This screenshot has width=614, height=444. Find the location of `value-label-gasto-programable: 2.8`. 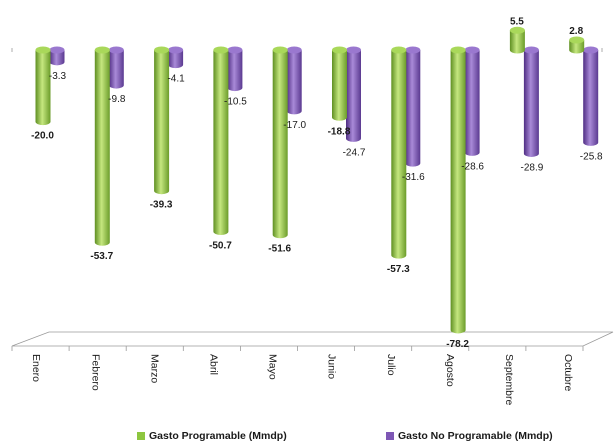

value-label-gasto-programable: 2.8 is located at coordinates (576, 31).